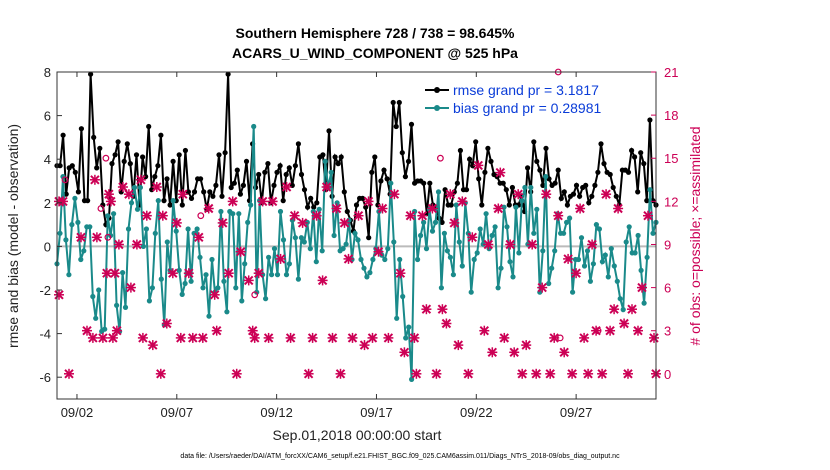 This screenshot has height=470, width=830. I want to click on y-tick-label: 2, so click(47, 203).